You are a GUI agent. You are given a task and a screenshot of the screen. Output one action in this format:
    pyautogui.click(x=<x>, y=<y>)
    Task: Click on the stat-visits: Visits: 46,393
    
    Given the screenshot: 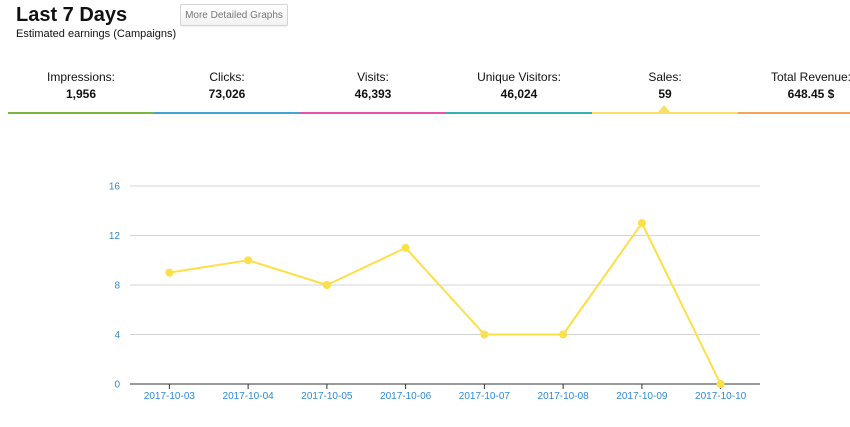 What is the action you would take?
    pyautogui.click(x=373, y=91)
    